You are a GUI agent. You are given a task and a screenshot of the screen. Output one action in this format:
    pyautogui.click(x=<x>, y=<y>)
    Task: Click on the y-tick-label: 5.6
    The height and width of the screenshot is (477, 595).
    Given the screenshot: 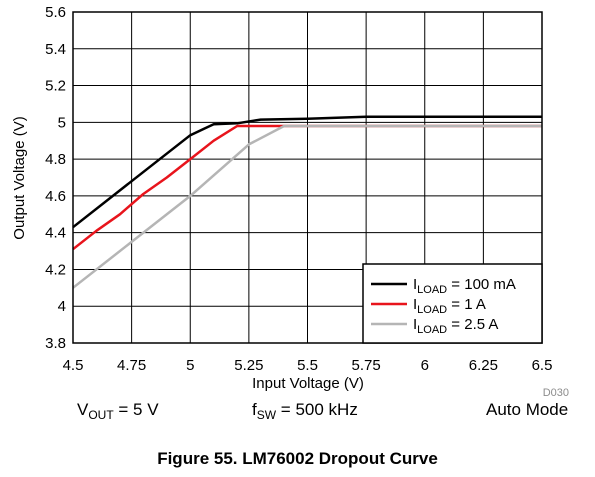 What is the action you would take?
    pyautogui.click(x=55, y=12)
    